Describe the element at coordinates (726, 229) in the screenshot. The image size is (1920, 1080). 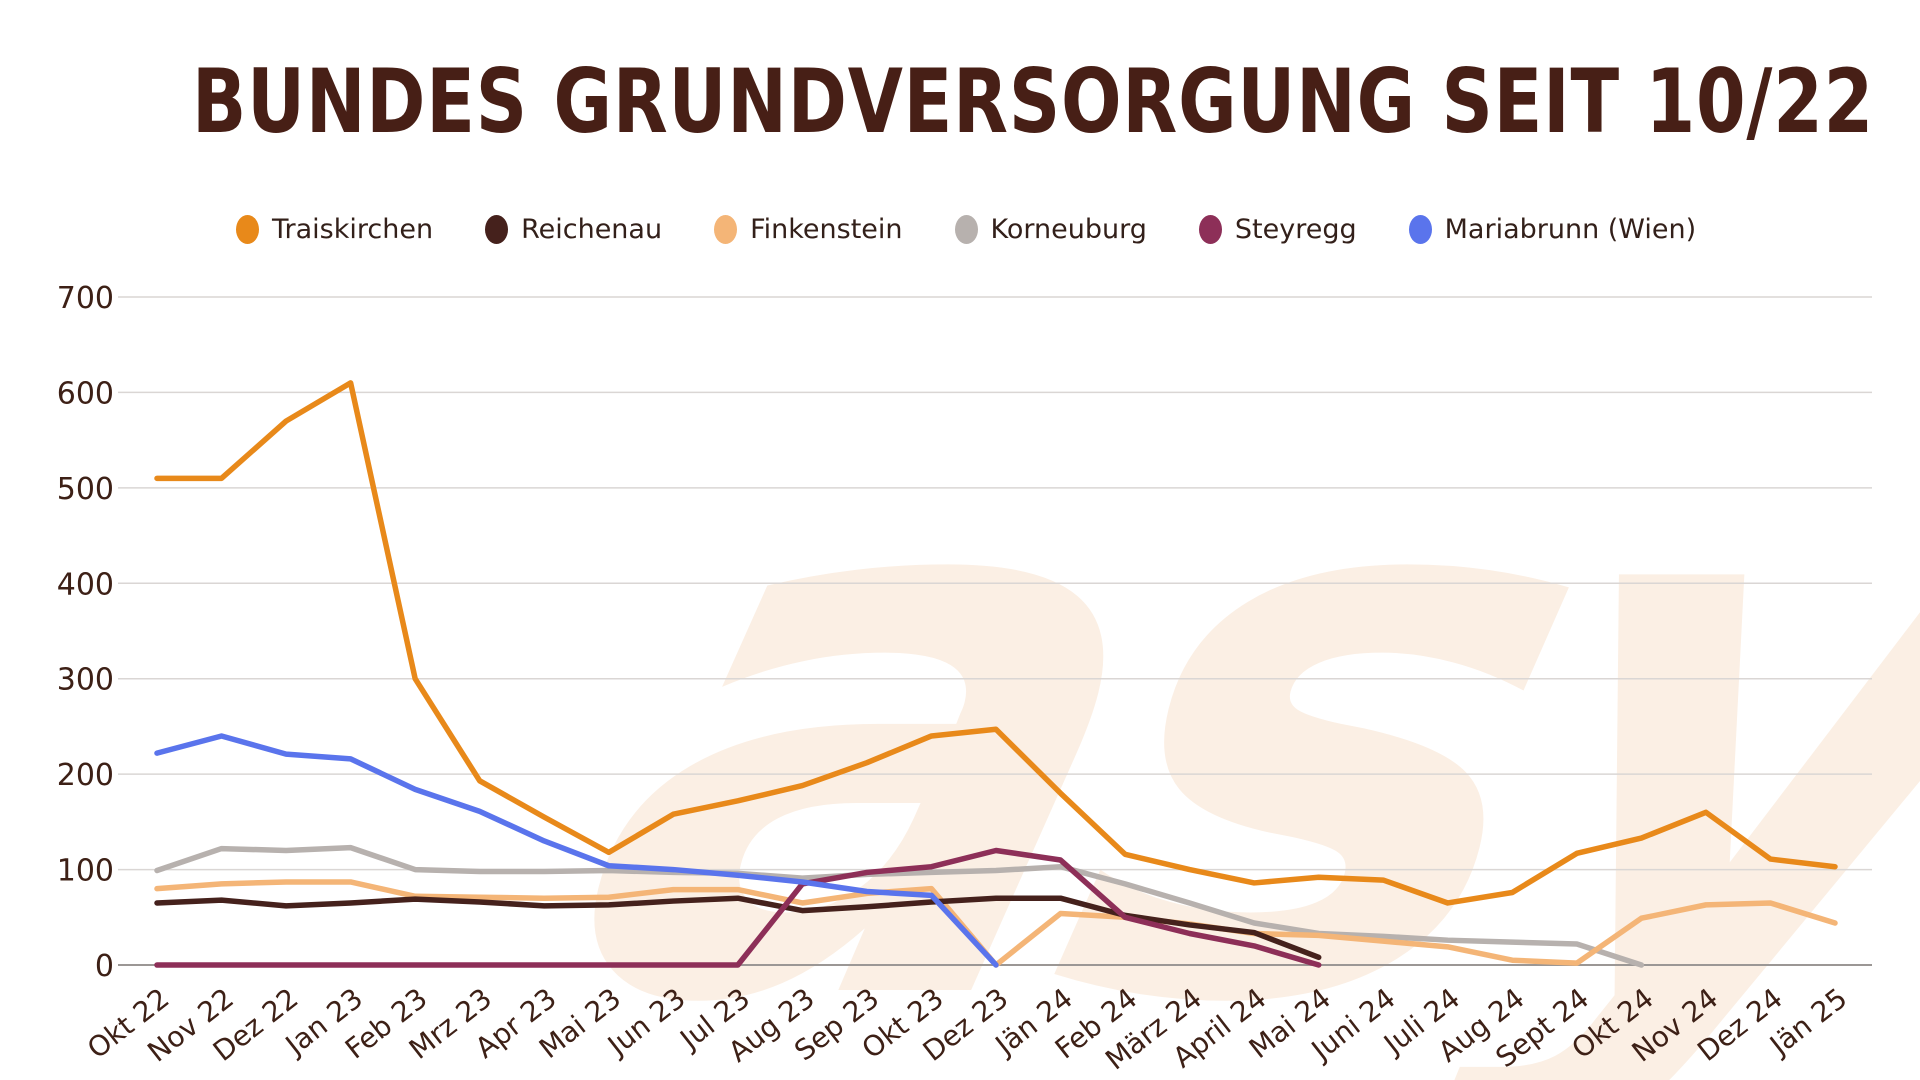
I see `legend-dot-finkenstein` at that location.